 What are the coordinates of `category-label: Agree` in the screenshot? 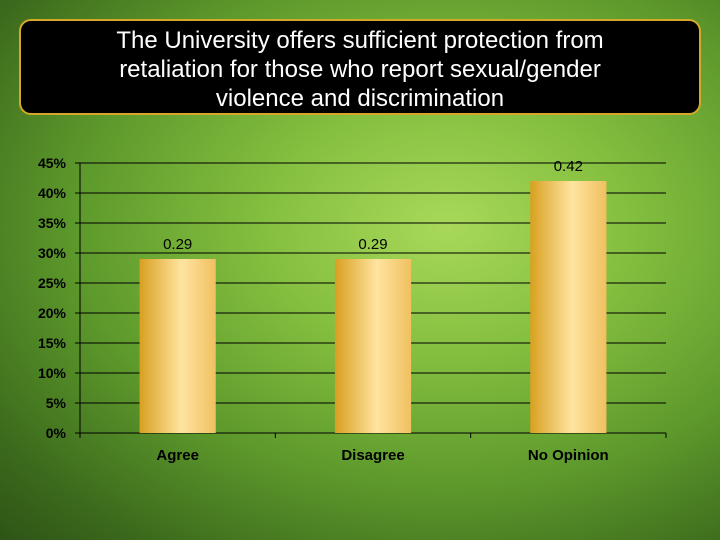 It's located at (177, 455).